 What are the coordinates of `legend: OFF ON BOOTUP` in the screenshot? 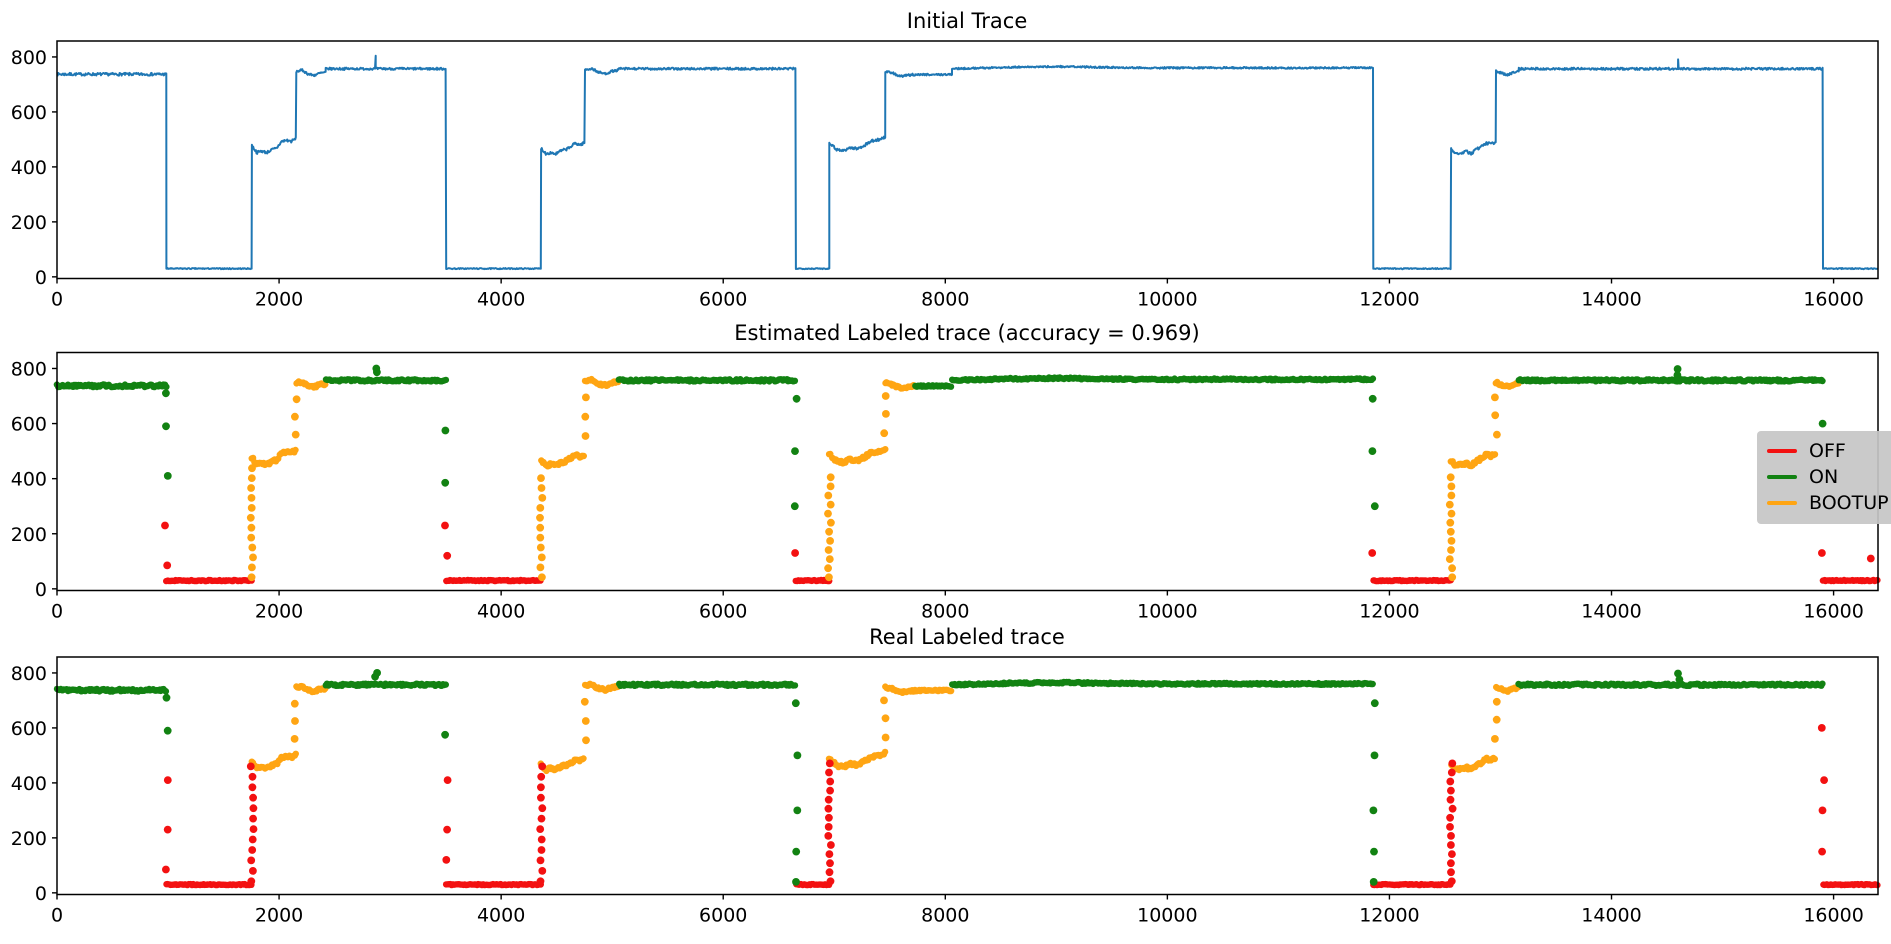 It's located at (1824, 477).